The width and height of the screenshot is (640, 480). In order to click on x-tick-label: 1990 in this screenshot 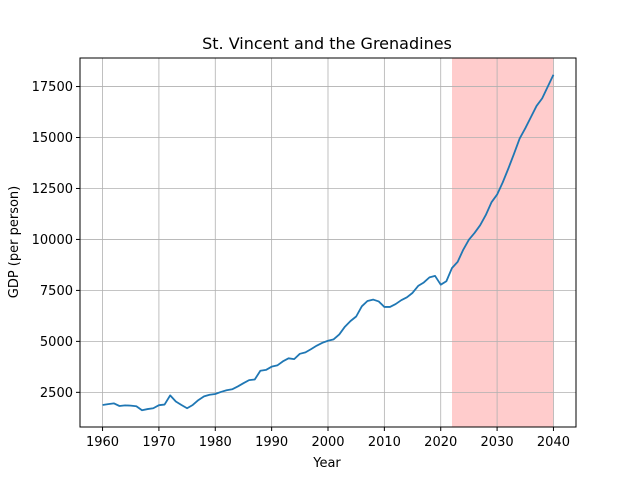, I will do `click(271, 442)`.